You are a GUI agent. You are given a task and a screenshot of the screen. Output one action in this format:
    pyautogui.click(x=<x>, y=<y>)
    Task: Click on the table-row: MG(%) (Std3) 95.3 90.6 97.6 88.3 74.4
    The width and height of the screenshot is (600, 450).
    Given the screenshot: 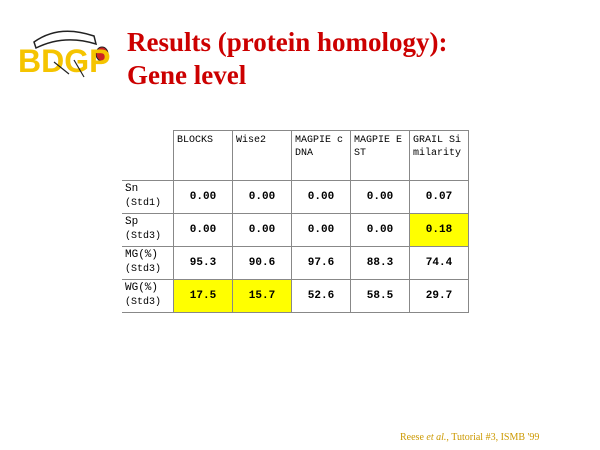 What is the action you would take?
    pyautogui.click(x=295, y=263)
    